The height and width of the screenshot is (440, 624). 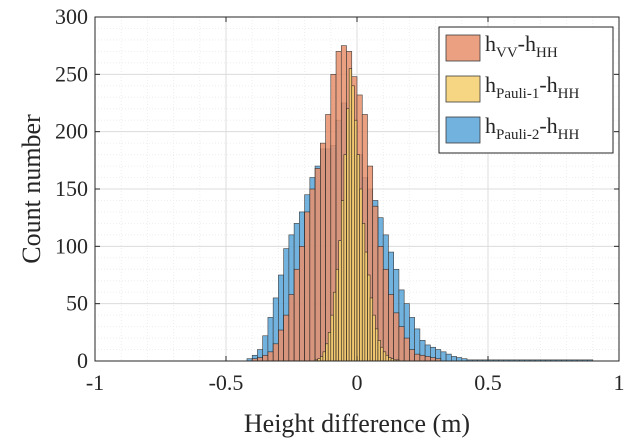 What do you see at coordinates (95, 382) in the screenshot?
I see `x-tick-label: -1` at bounding box center [95, 382].